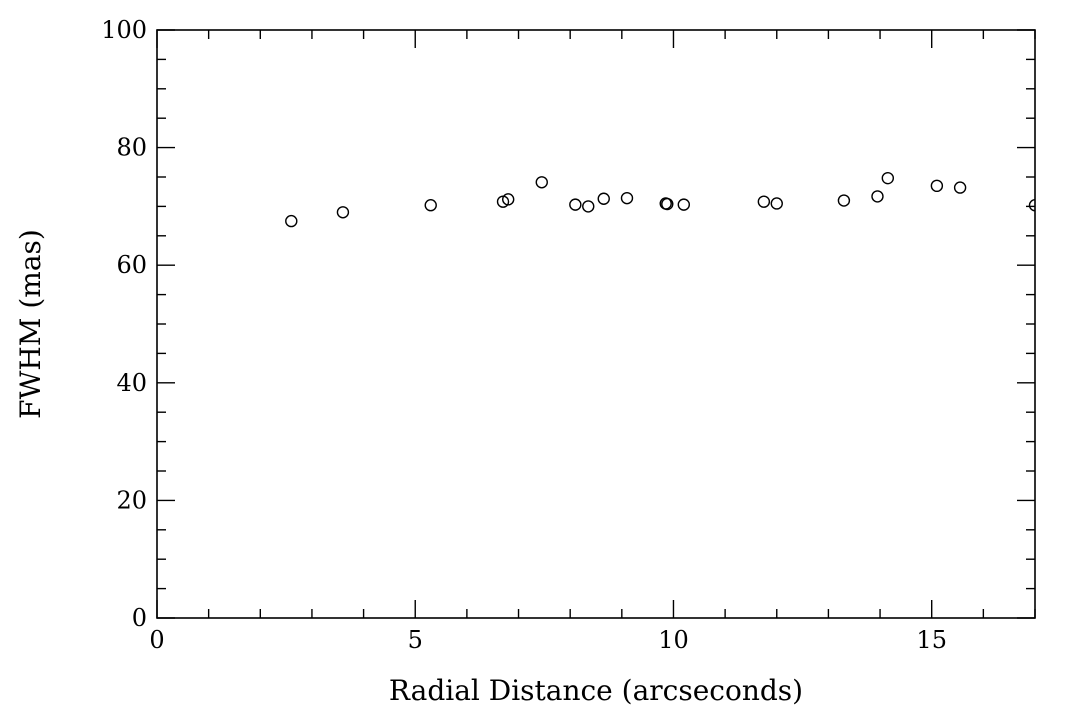 This screenshot has height=719, width=1079. Describe the element at coordinates (131, 265) in the screenshot. I see `y-tick-label: 60` at that location.